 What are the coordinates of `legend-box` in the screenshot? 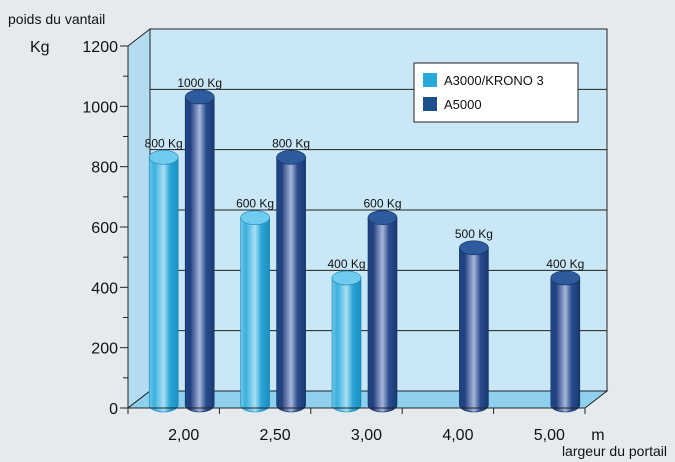 It's located at (496, 92).